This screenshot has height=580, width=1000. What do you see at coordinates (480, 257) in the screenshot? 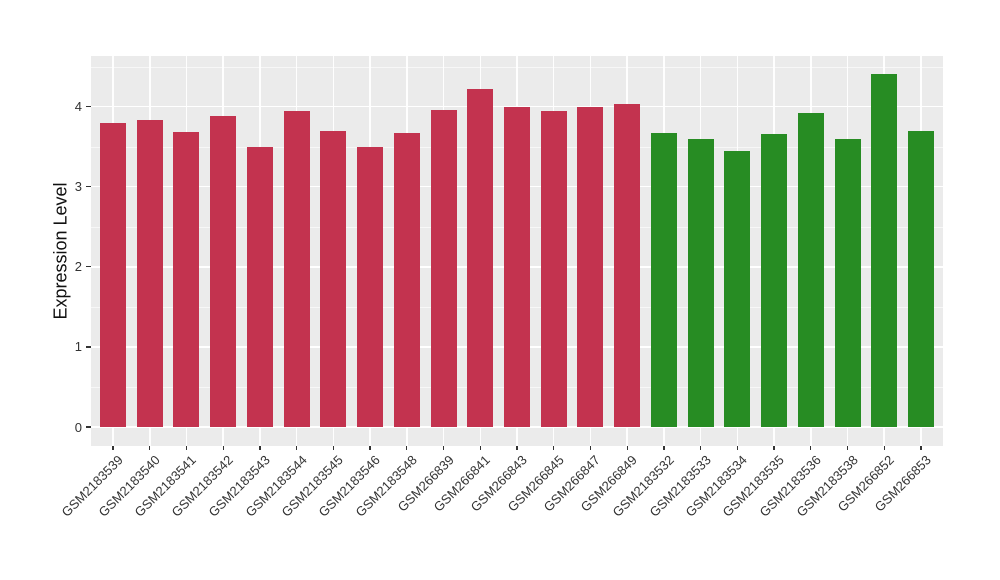
I see `bar-GSM266841` at bounding box center [480, 257].